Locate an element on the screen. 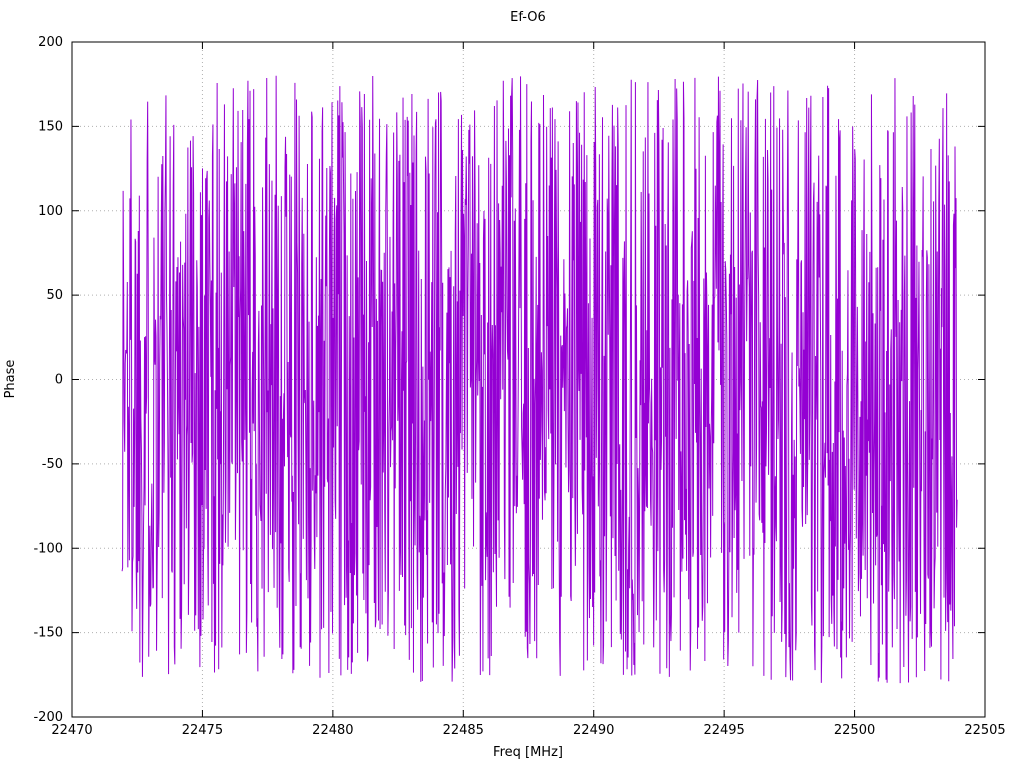 The image size is (1024, 768). y-tick-label: -50 is located at coordinates (52, 464).